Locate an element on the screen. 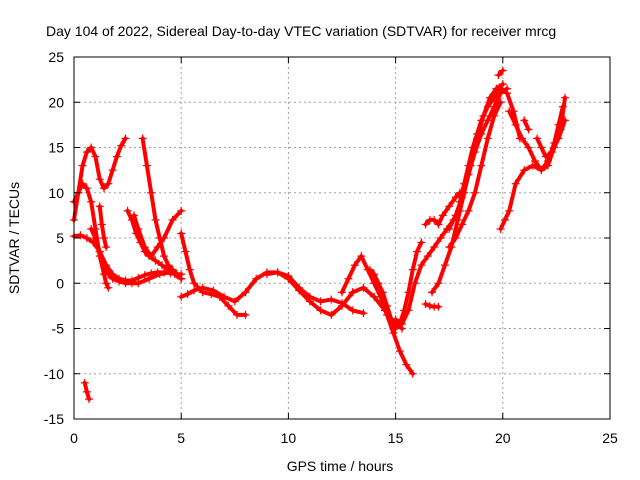 This screenshot has height=480, width=640. x-tick-label: 15 is located at coordinates (396, 438).